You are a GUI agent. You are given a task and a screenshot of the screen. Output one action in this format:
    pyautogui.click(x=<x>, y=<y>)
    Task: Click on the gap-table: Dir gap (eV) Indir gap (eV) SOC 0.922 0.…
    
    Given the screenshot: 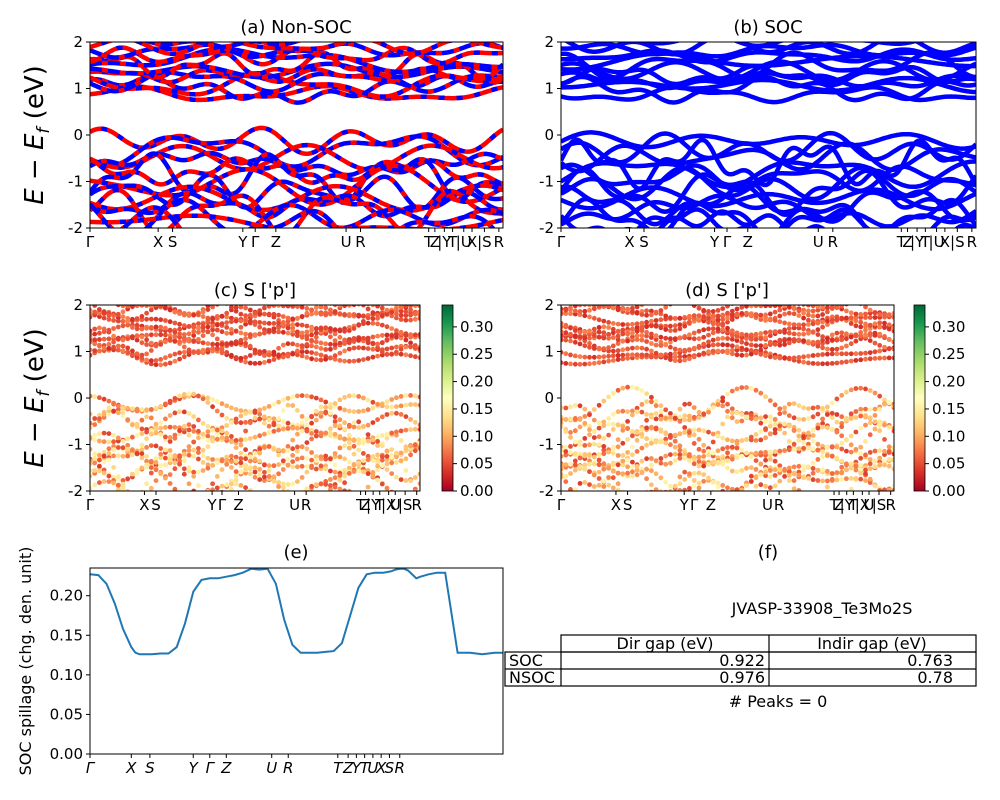 What is the action you would take?
    pyautogui.click(x=740, y=660)
    